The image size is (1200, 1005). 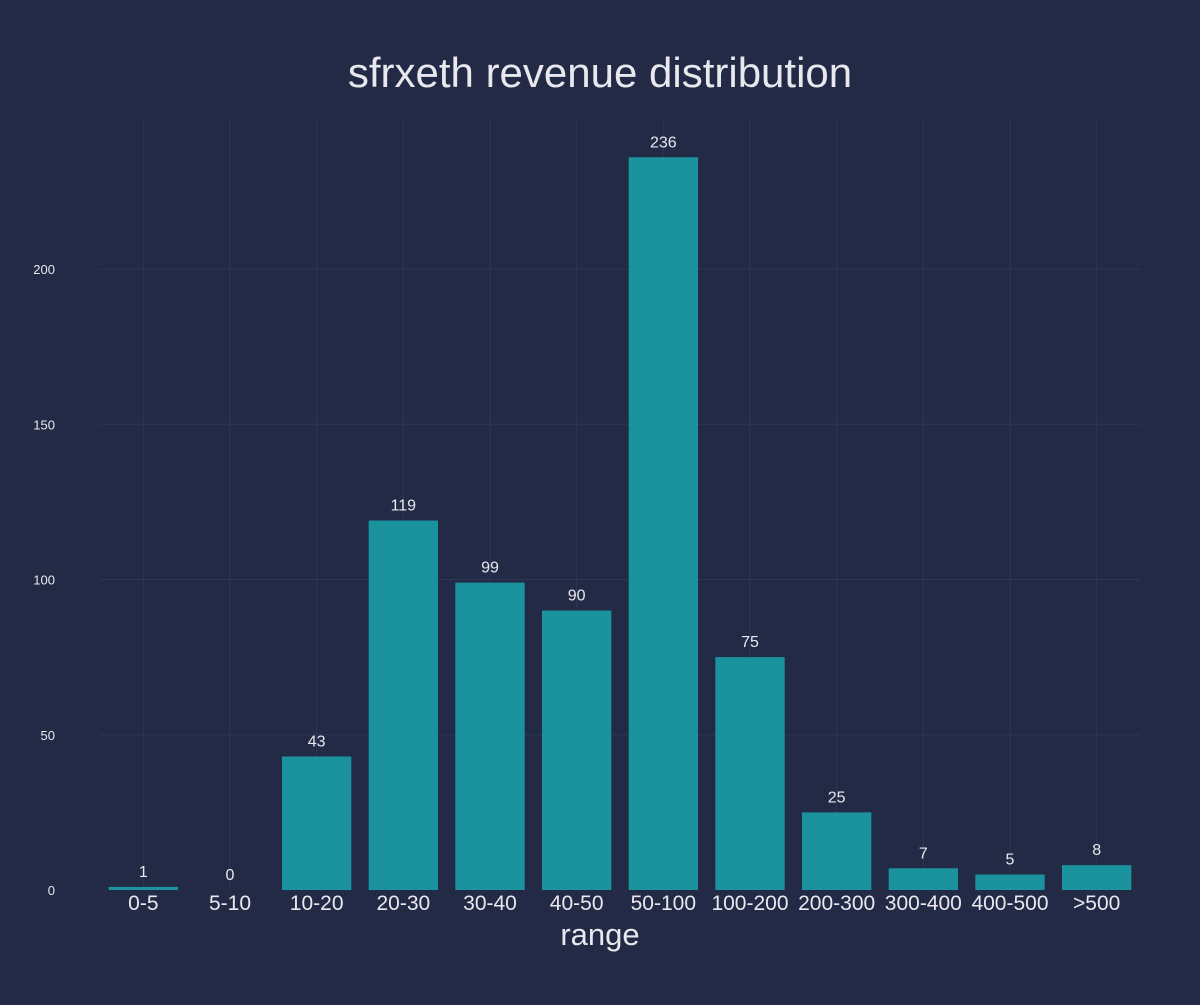 What do you see at coordinates (1010, 859) in the screenshot?
I see `data-label: 5` at bounding box center [1010, 859].